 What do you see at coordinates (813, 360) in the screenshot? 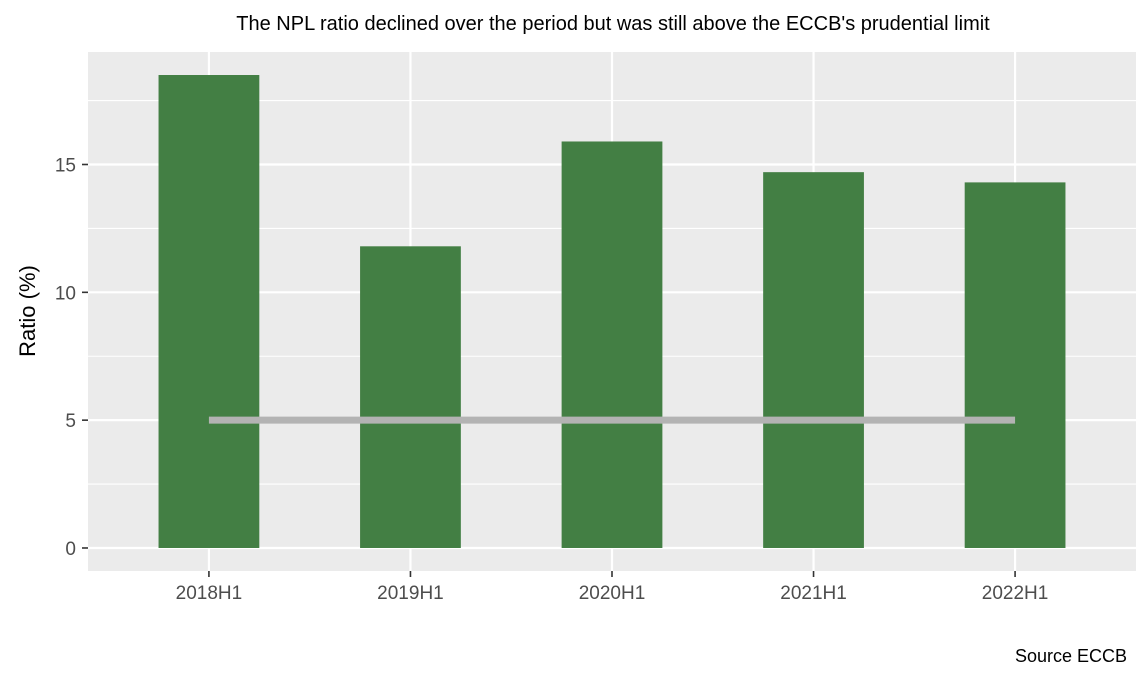
I see `bar-2021H1` at bounding box center [813, 360].